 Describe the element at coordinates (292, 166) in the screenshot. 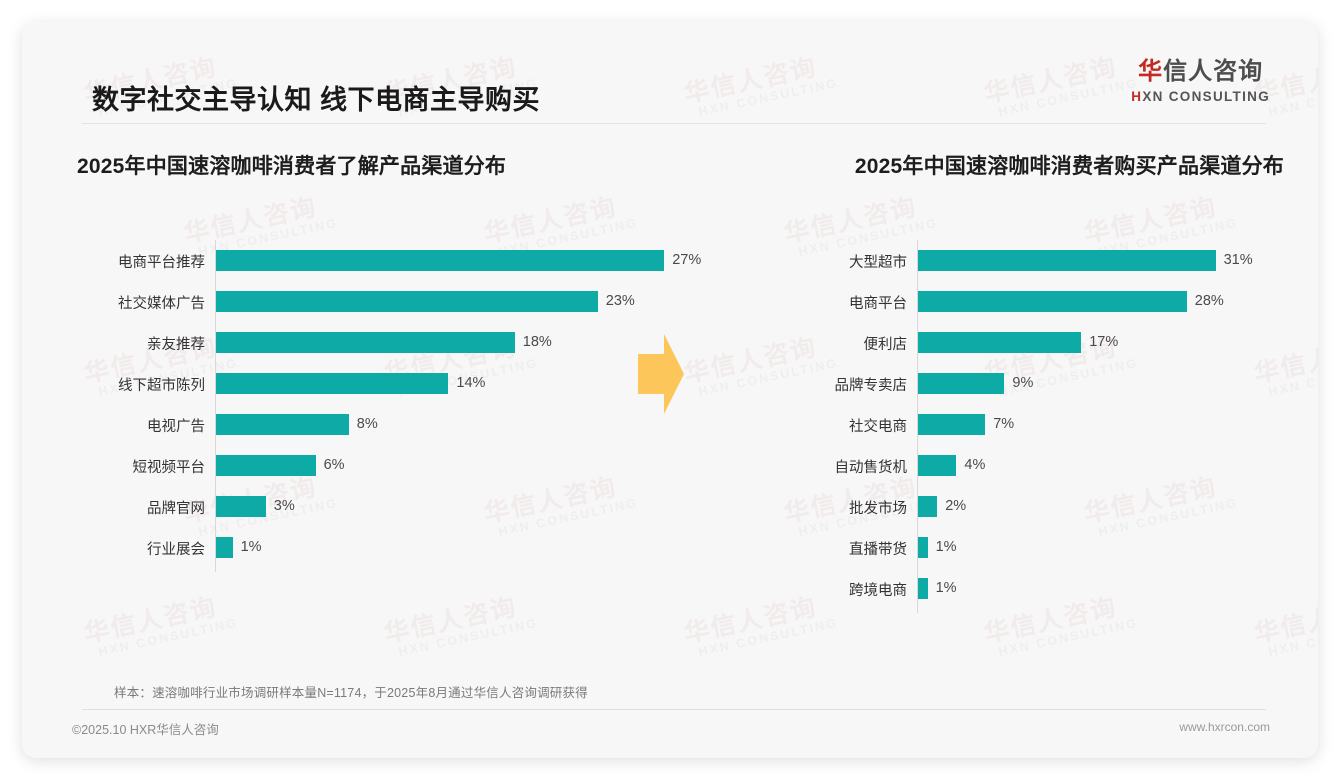

I see `chart-title-awareness: 2025年中国速溶咖啡消费者了解产品渠道分布` at that location.